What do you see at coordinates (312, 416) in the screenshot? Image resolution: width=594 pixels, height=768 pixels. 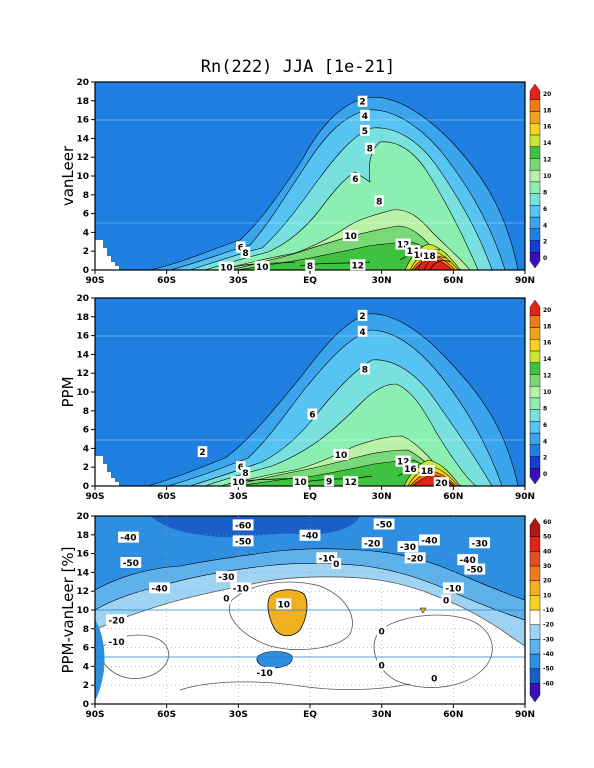 I see `contour-label: 6` at bounding box center [312, 416].